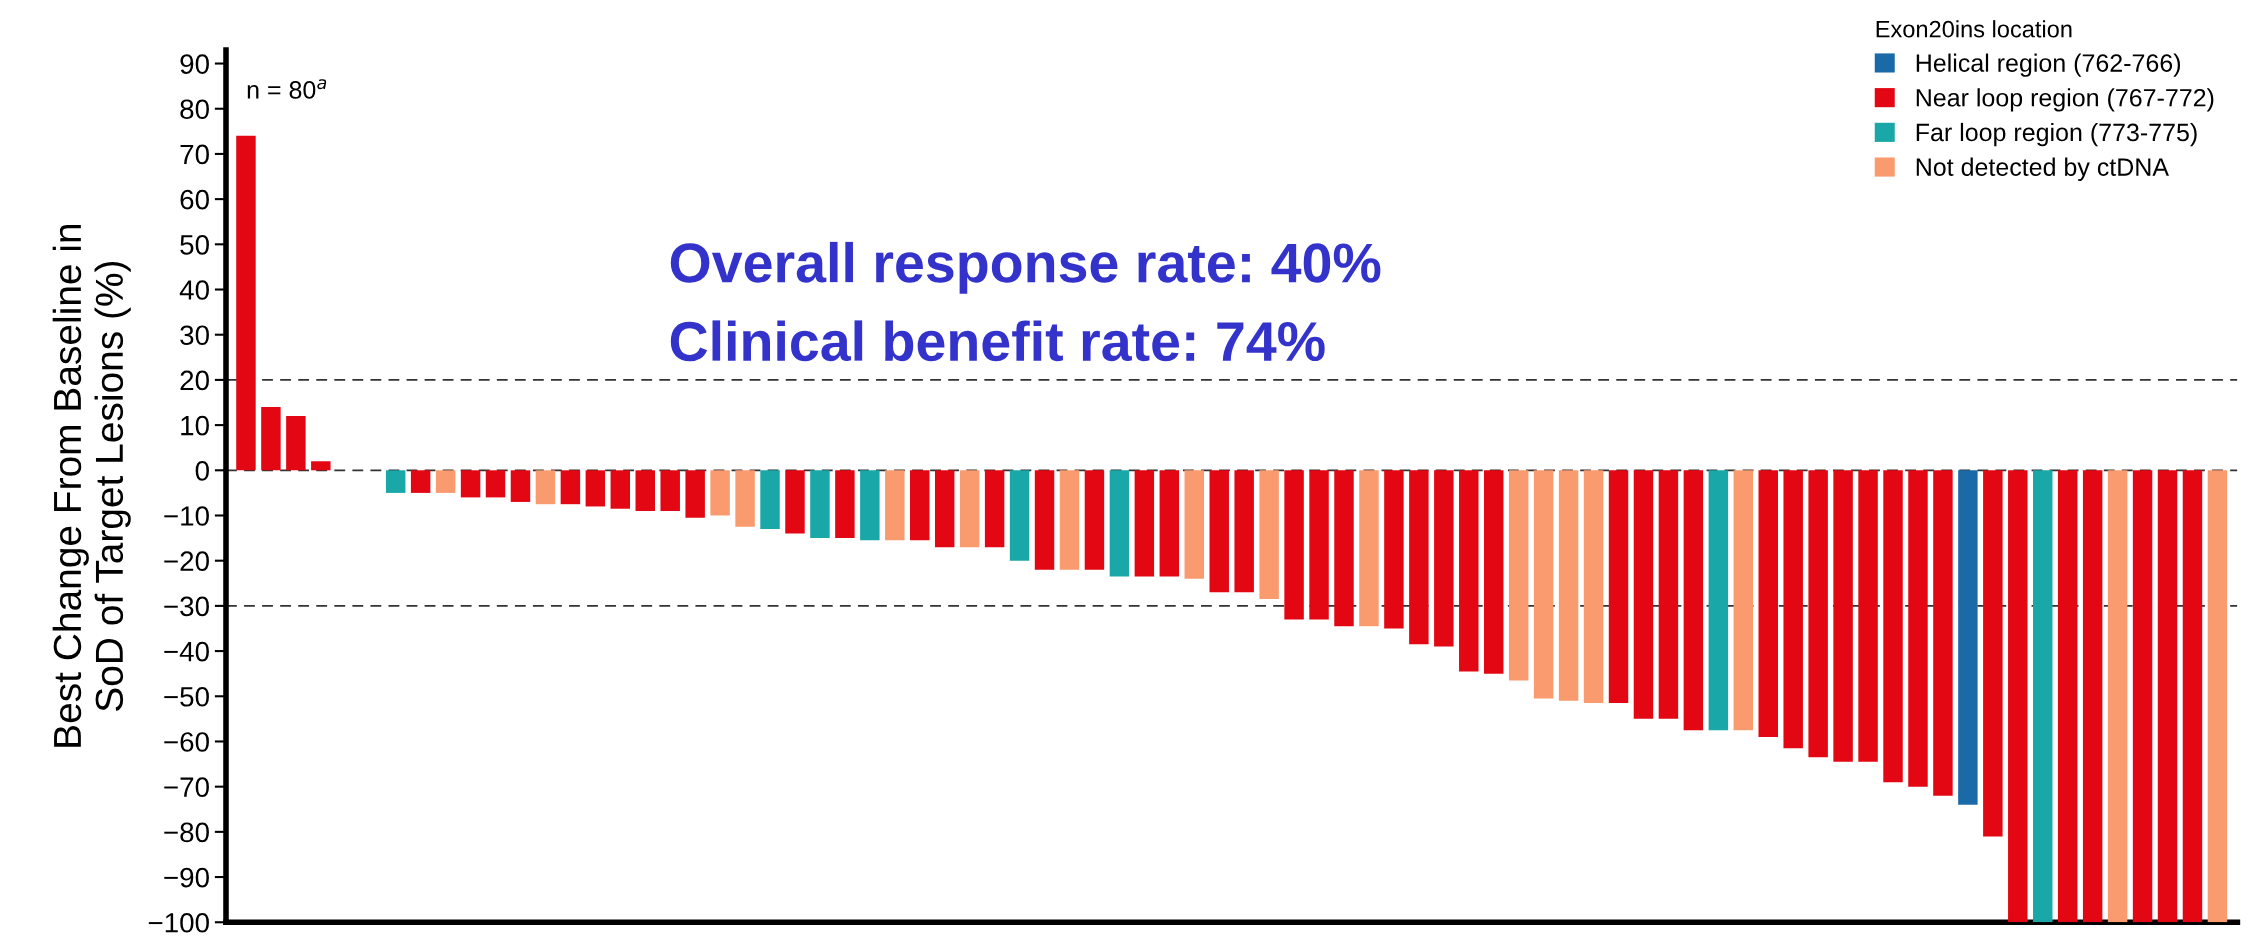 The height and width of the screenshot is (943, 2260). Describe the element at coordinates (186, 651) in the screenshot. I see `y-tick-label: −40` at that location.